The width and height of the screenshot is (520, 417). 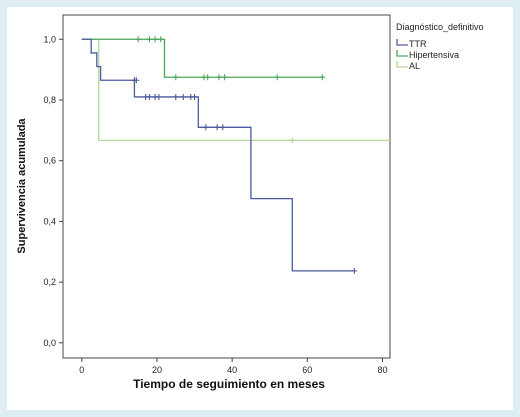 What do you see at coordinates (229, 384) in the screenshot?
I see `x-axis-title: Tiempo de seguimiento en meses` at bounding box center [229, 384].